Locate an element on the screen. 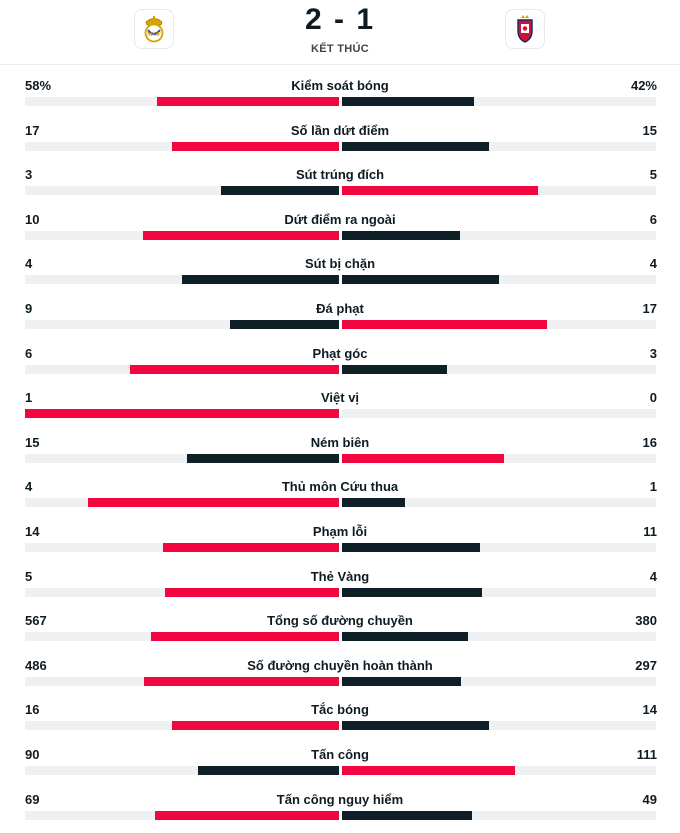 The image size is (680, 833). stat-label: Ném biên is located at coordinates (340, 442).